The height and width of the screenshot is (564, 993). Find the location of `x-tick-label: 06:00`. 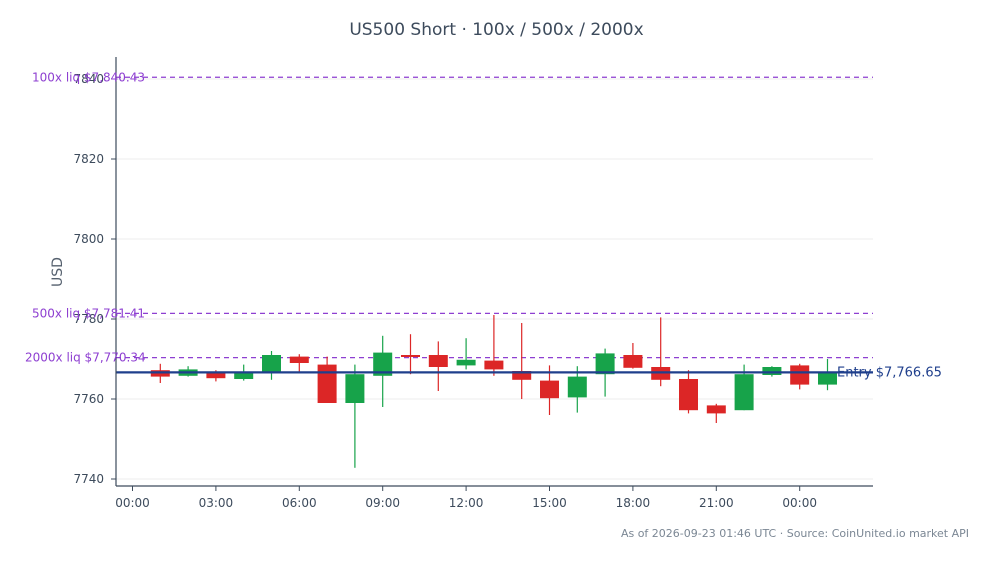

x-tick-label: 06:00 is located at coordinates (299, 503).